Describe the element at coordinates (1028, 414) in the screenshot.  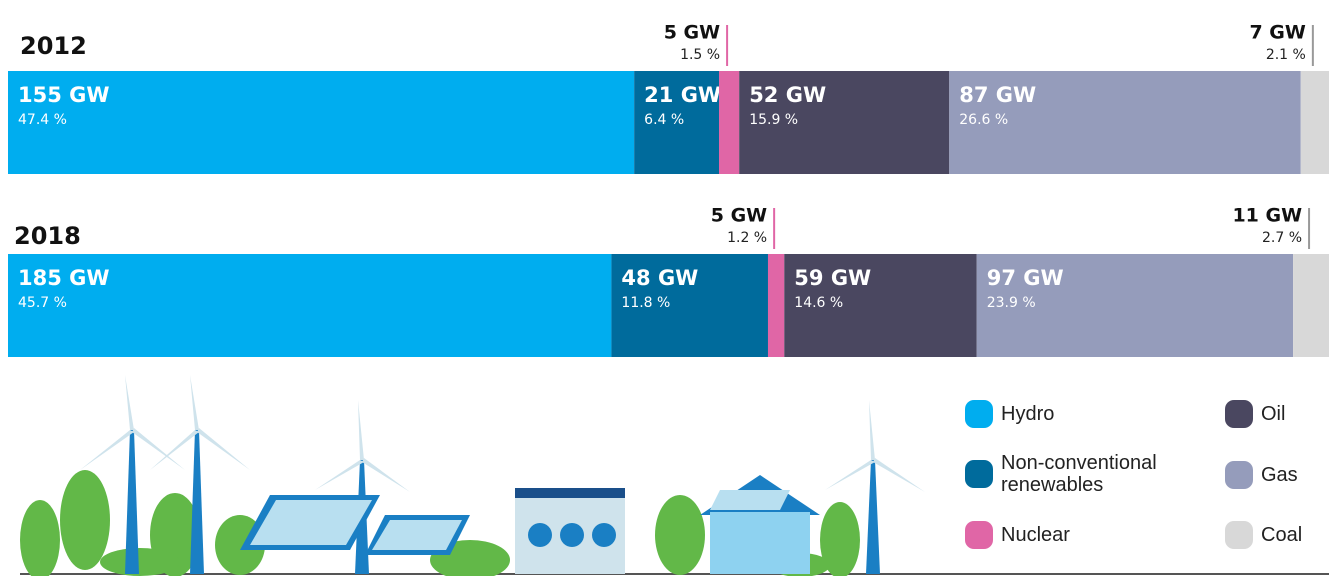
I see `legend-label: Hydro` at that location.